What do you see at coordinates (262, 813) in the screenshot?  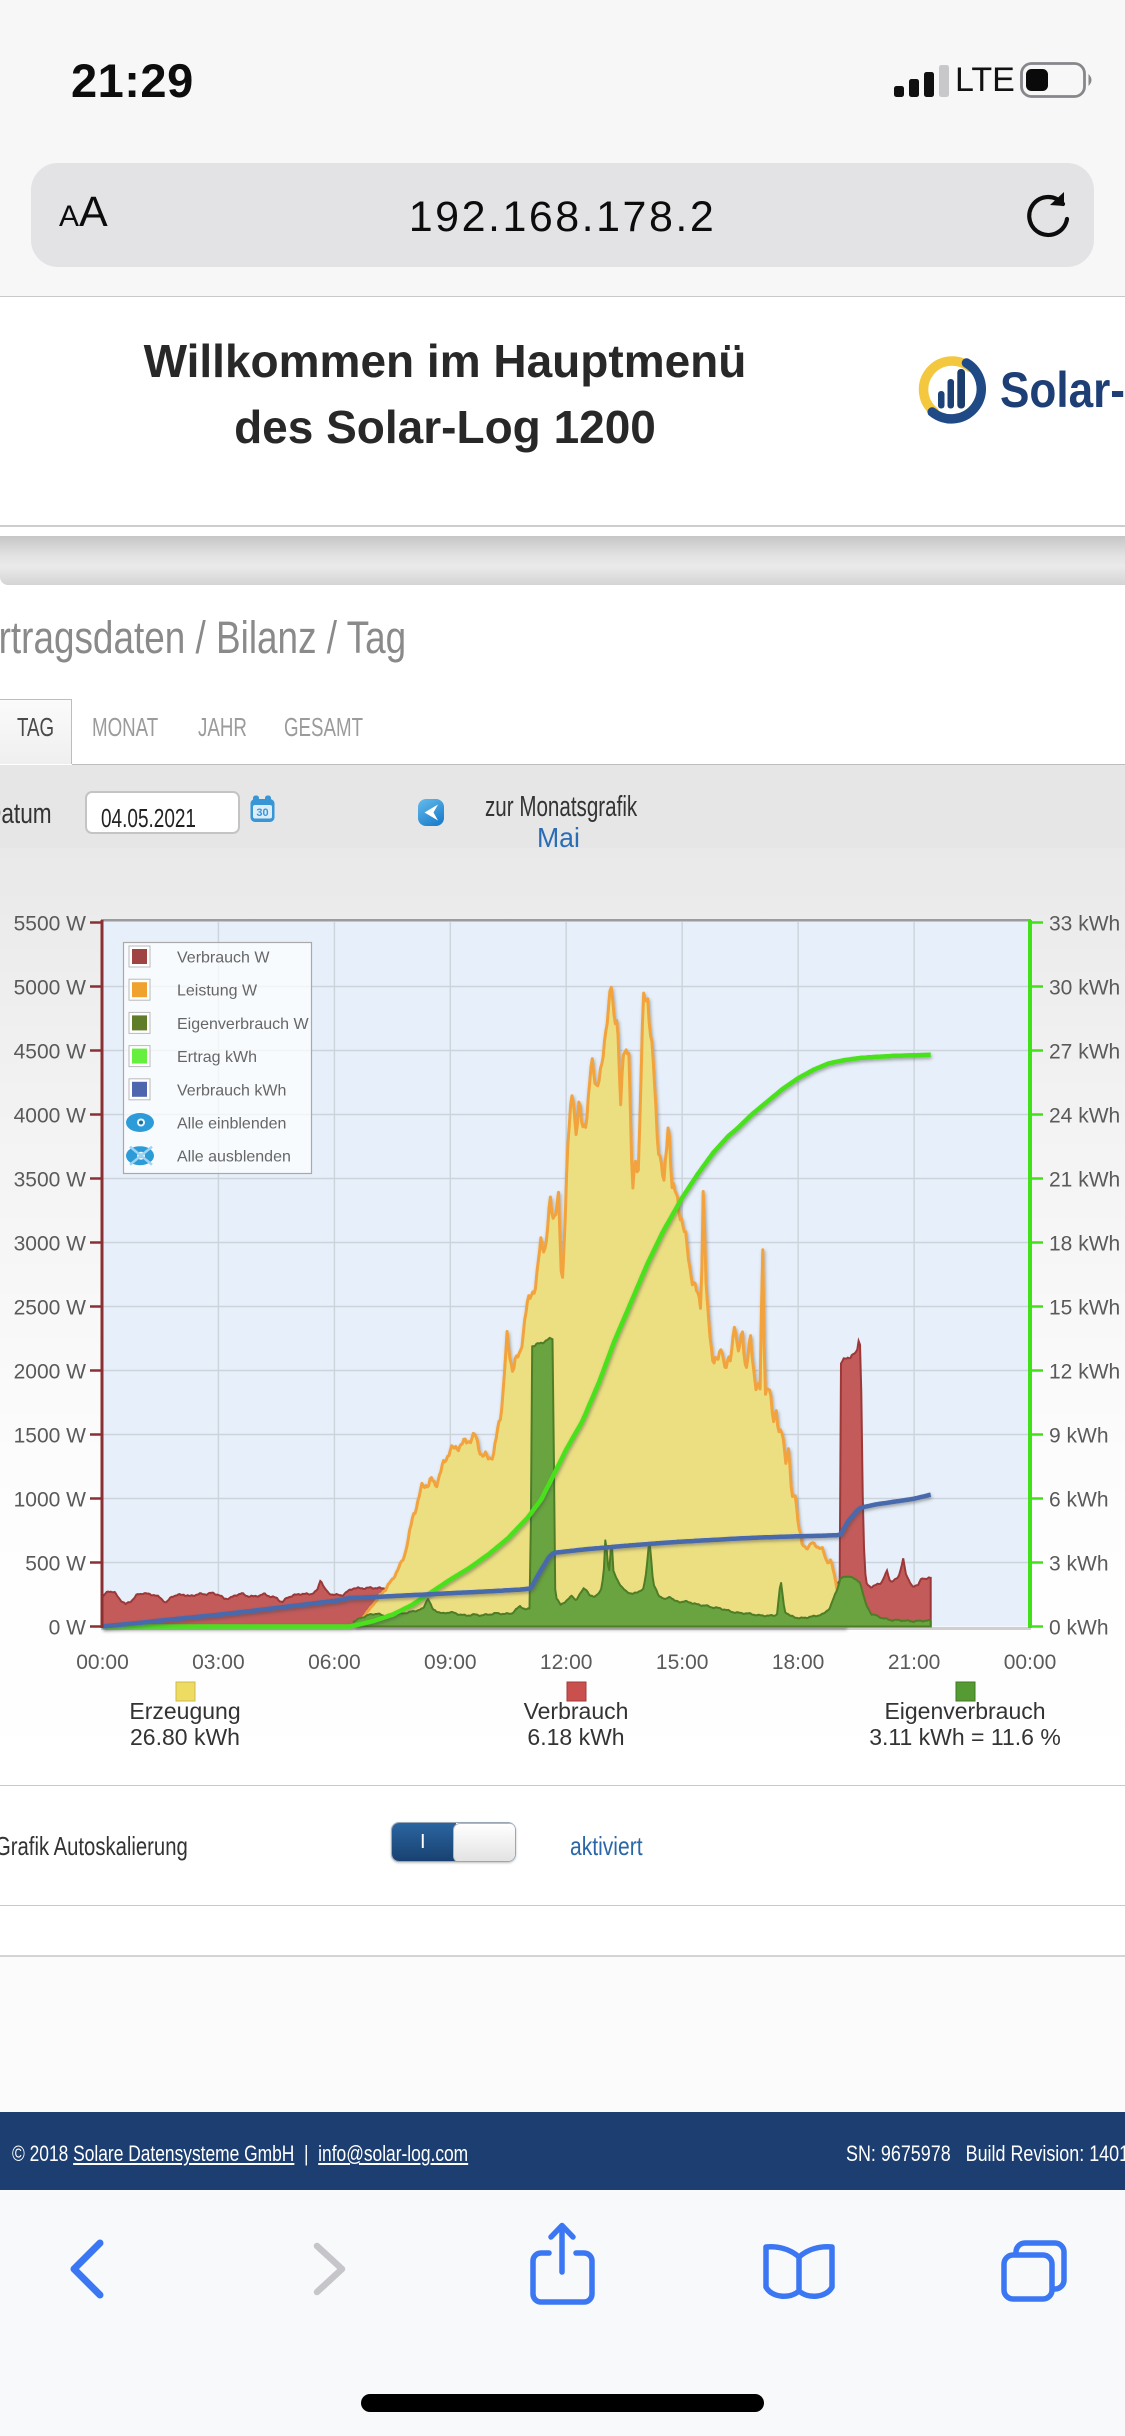 I see `svg-text: 30` at bounding box center [262, 813].